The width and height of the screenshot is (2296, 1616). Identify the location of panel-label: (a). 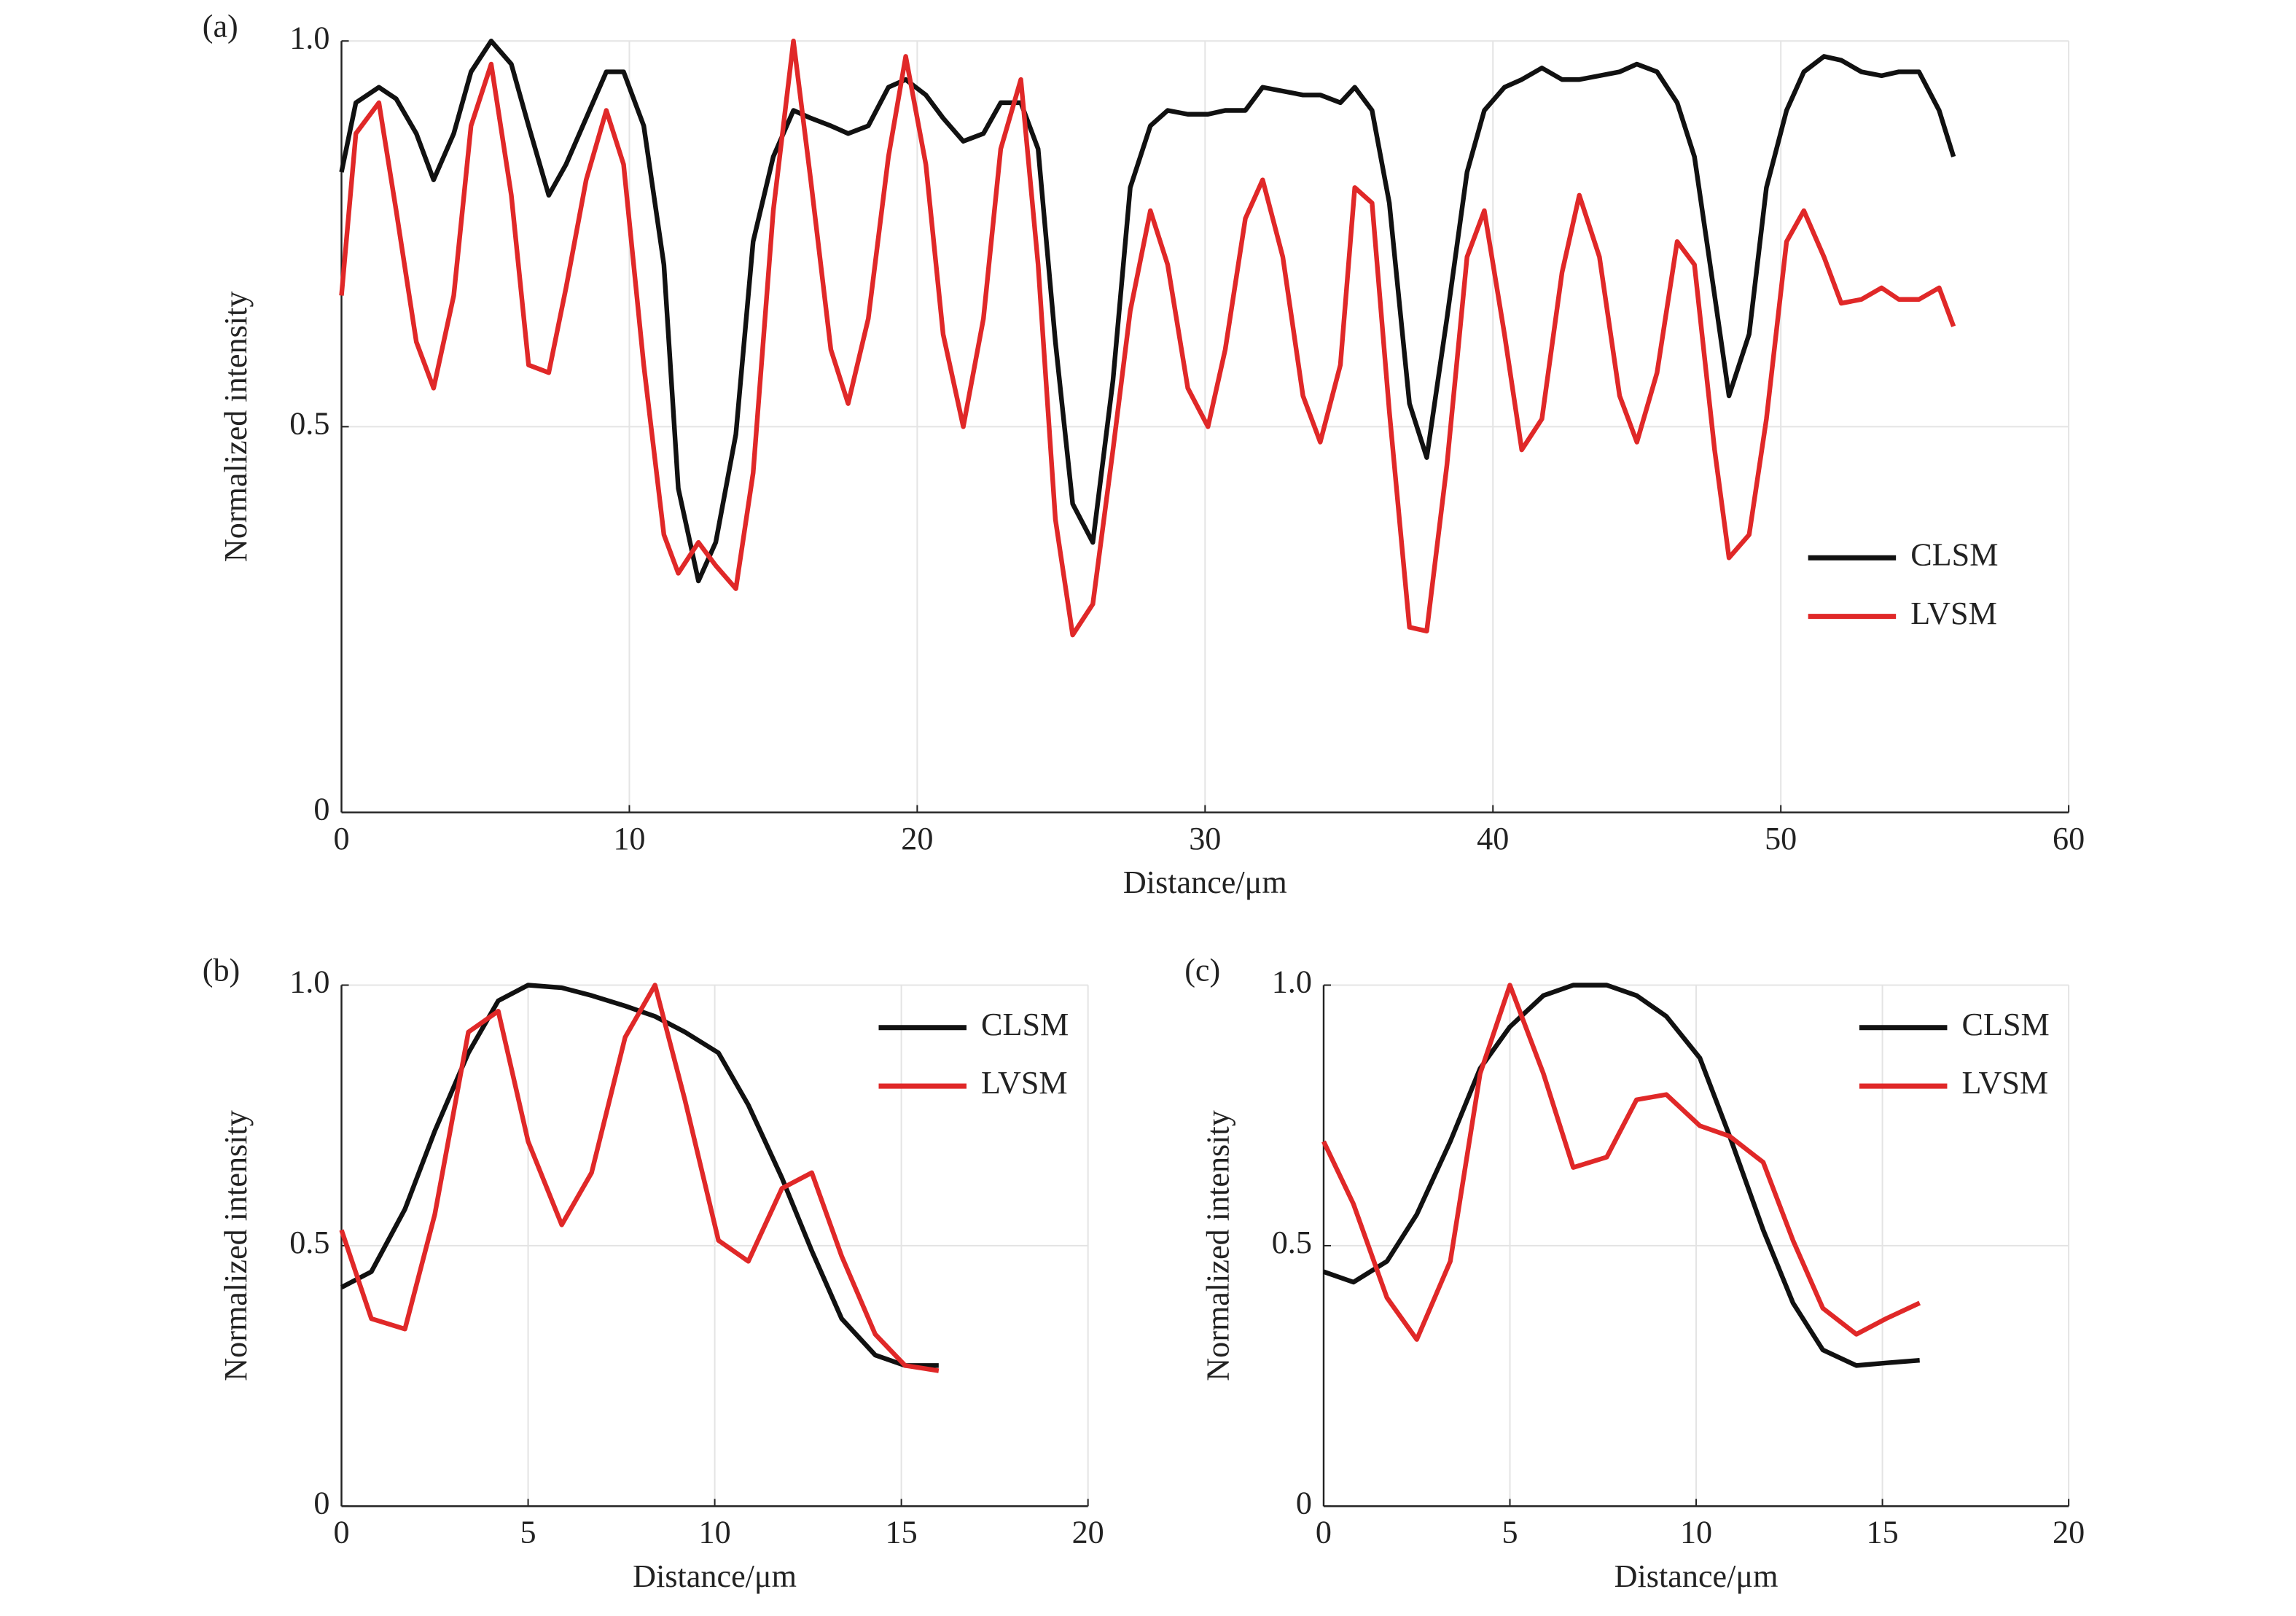
(221, 26).